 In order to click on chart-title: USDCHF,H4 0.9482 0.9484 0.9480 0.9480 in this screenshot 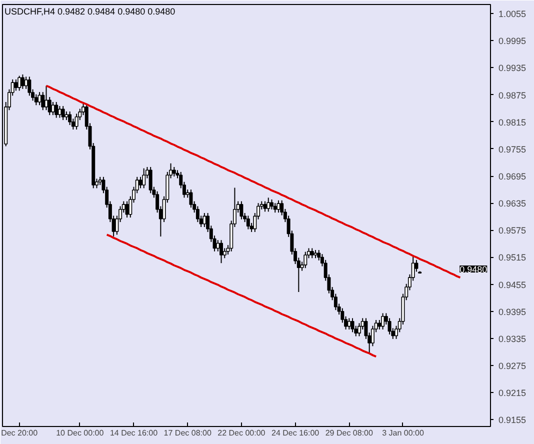, I will do `click(90, 11)`.